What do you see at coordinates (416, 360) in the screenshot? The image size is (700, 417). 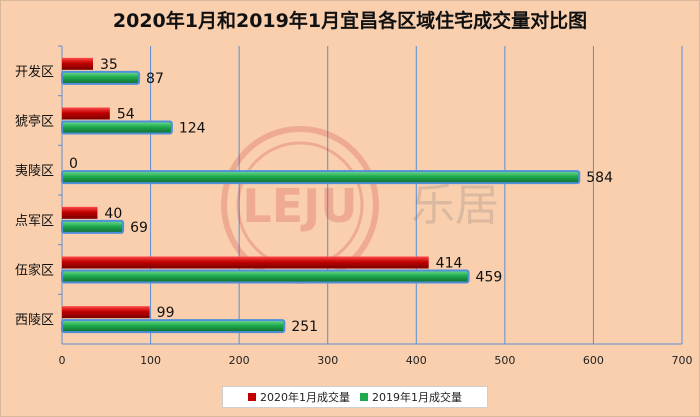 I see `x-tick-label-400: 400` at bounding box center [416, 360].